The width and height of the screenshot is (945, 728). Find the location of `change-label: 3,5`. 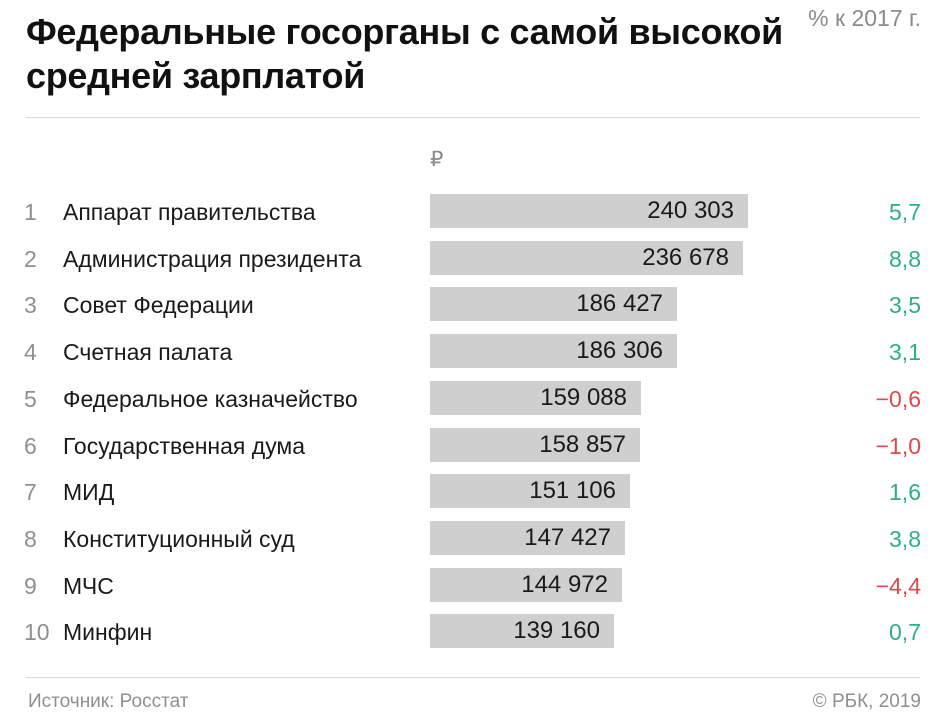

change-label: 3,5 is located at coordinates (905, 305).